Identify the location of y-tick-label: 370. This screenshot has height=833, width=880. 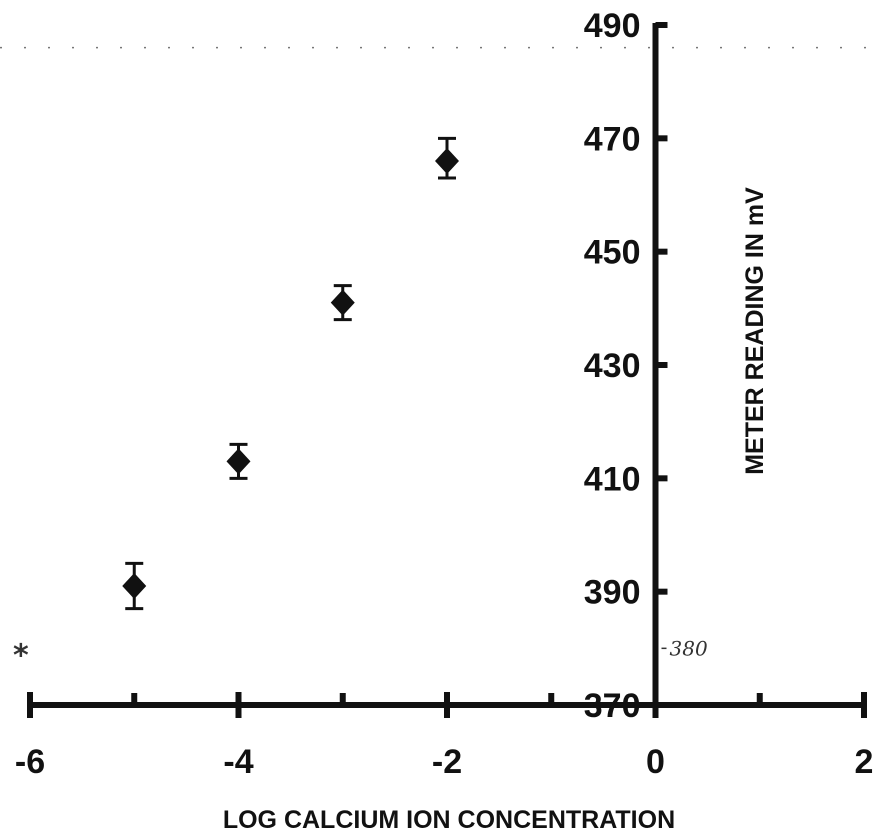
(612, 706).